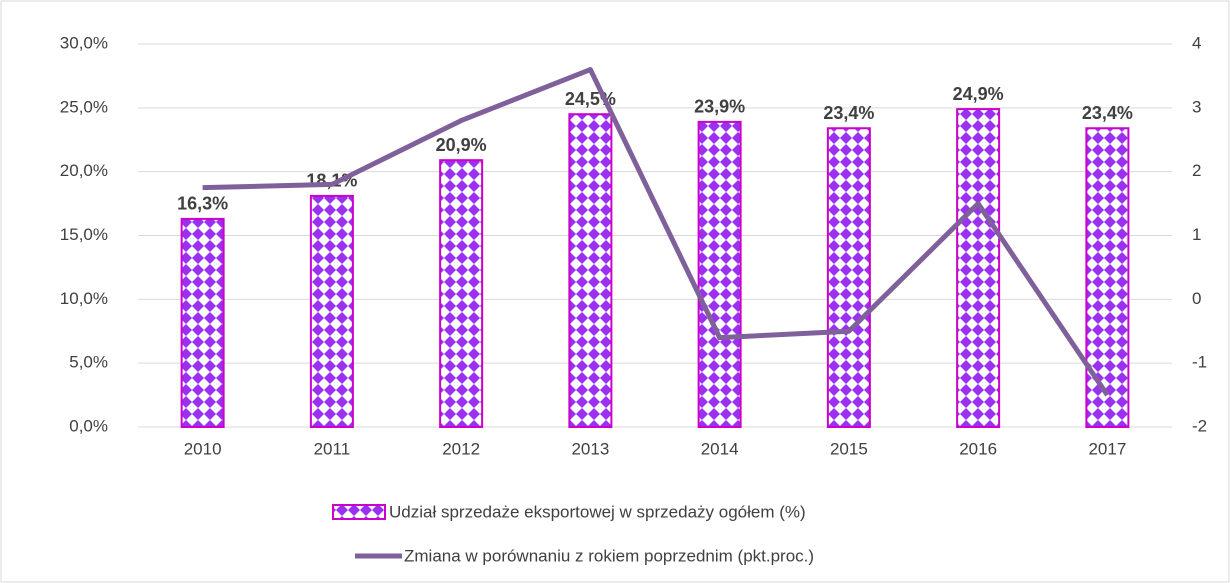  What do you see at coordinates (849, 448) in the screenshot?
I see `x-tick-label: 2015` at bounding box center [849, 448].